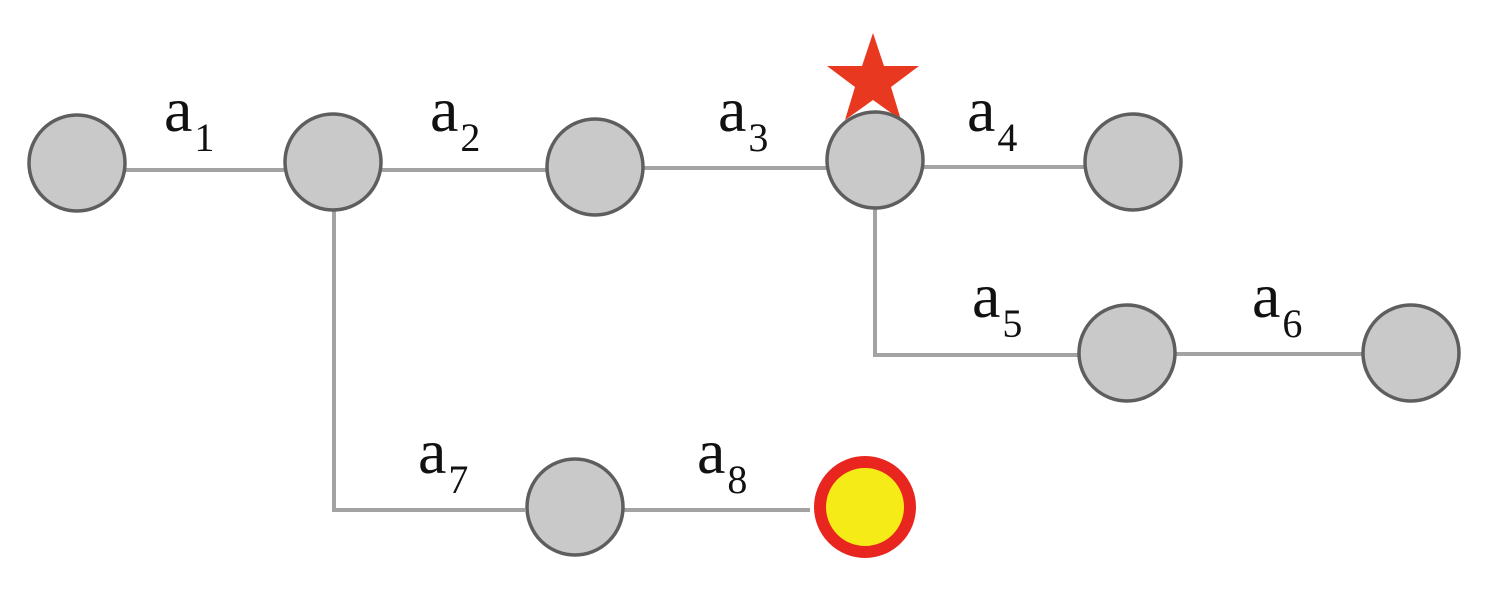 The height and width of the screenshot is (595, 1493). I want to click on edge-label-a1: a1, so click(189, 117).